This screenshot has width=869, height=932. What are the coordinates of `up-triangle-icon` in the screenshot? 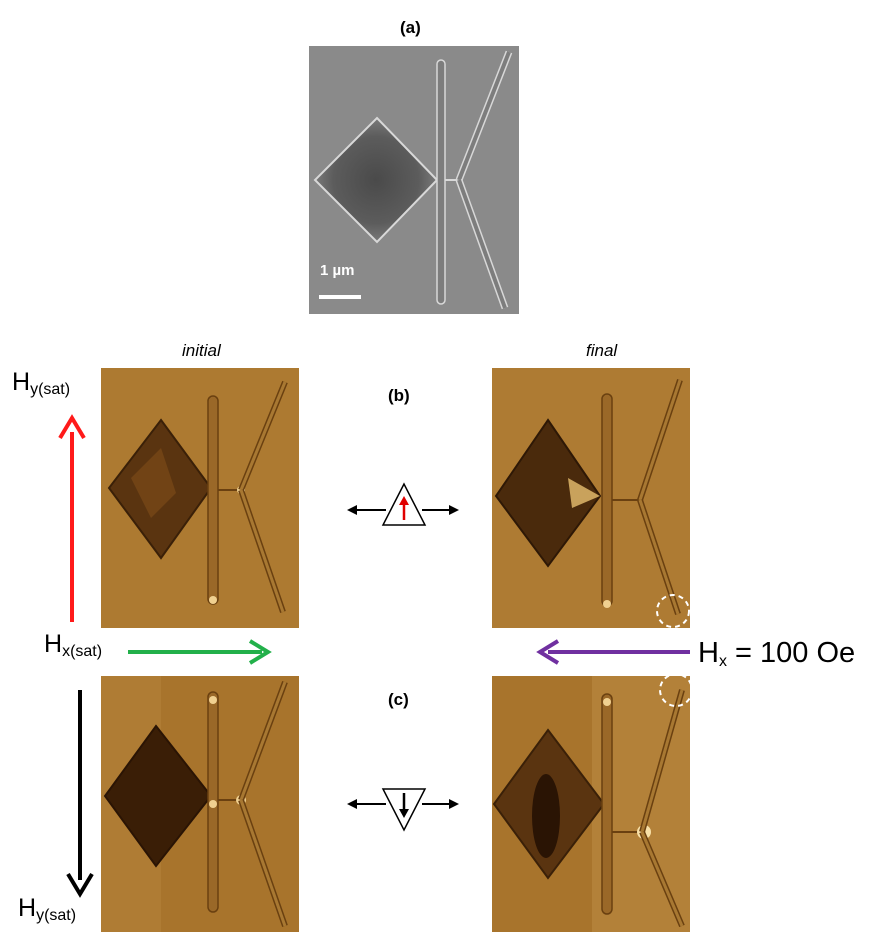 It's located at (403, 504).